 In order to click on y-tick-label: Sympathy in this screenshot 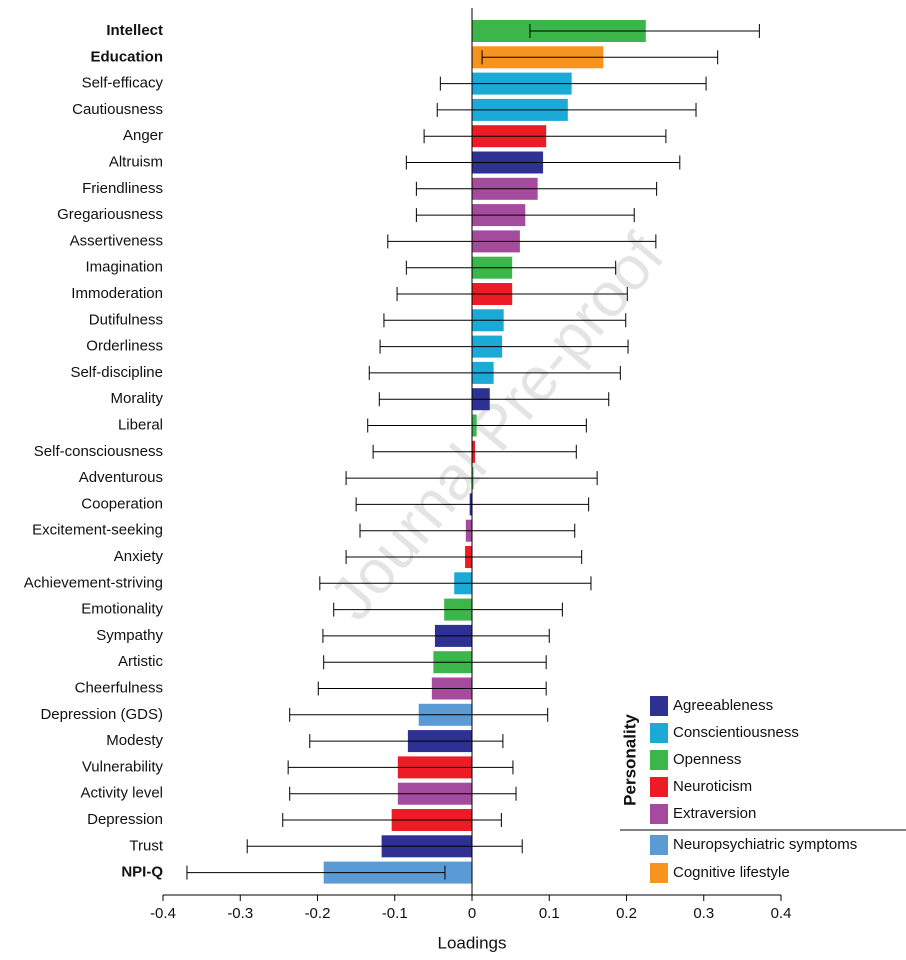, I will do `click(129, 635)`.